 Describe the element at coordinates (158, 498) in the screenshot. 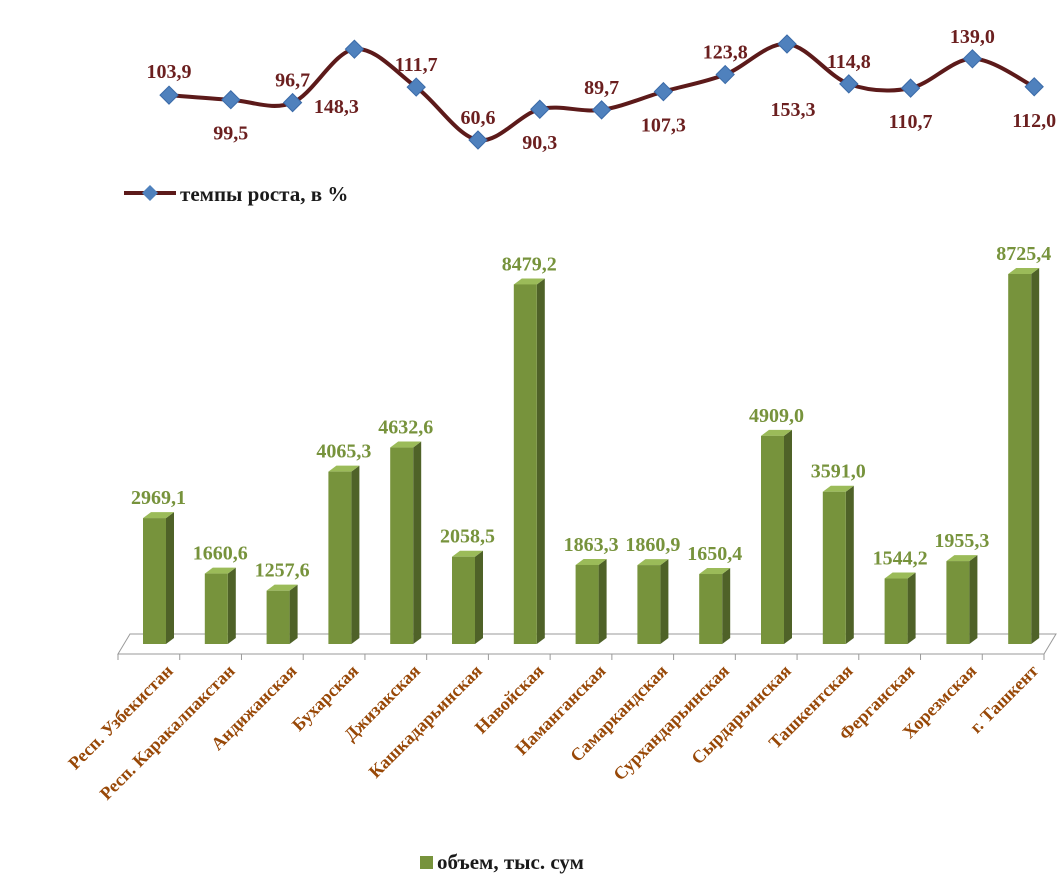

I see `volume-data-label: 2969,1` at that location.